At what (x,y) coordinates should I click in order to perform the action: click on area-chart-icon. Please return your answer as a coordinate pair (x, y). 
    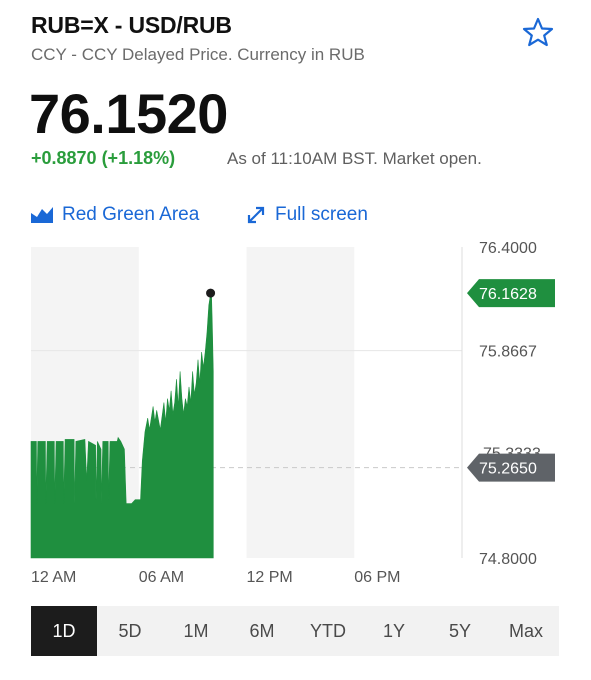
    Looking at the image, I should click on (42, 215).